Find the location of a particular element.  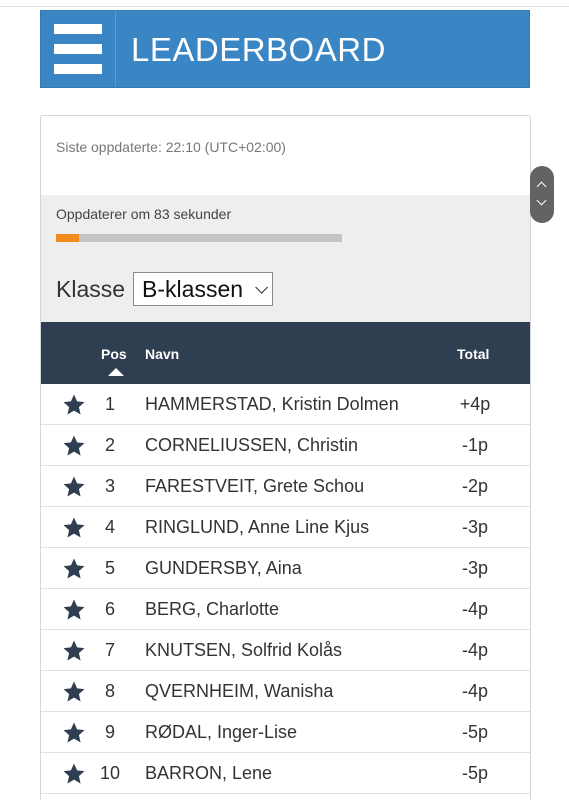

row-player-name: QVERNHEIM, Wanisha is located at coordinates (239, 691).